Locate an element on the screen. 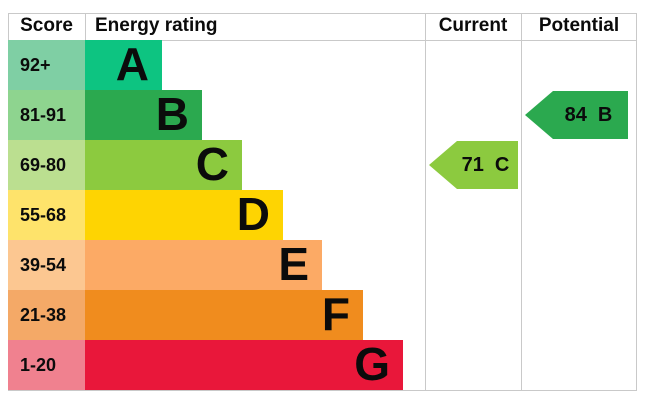  frame-bottom-line is located at coordinates (322, 390).